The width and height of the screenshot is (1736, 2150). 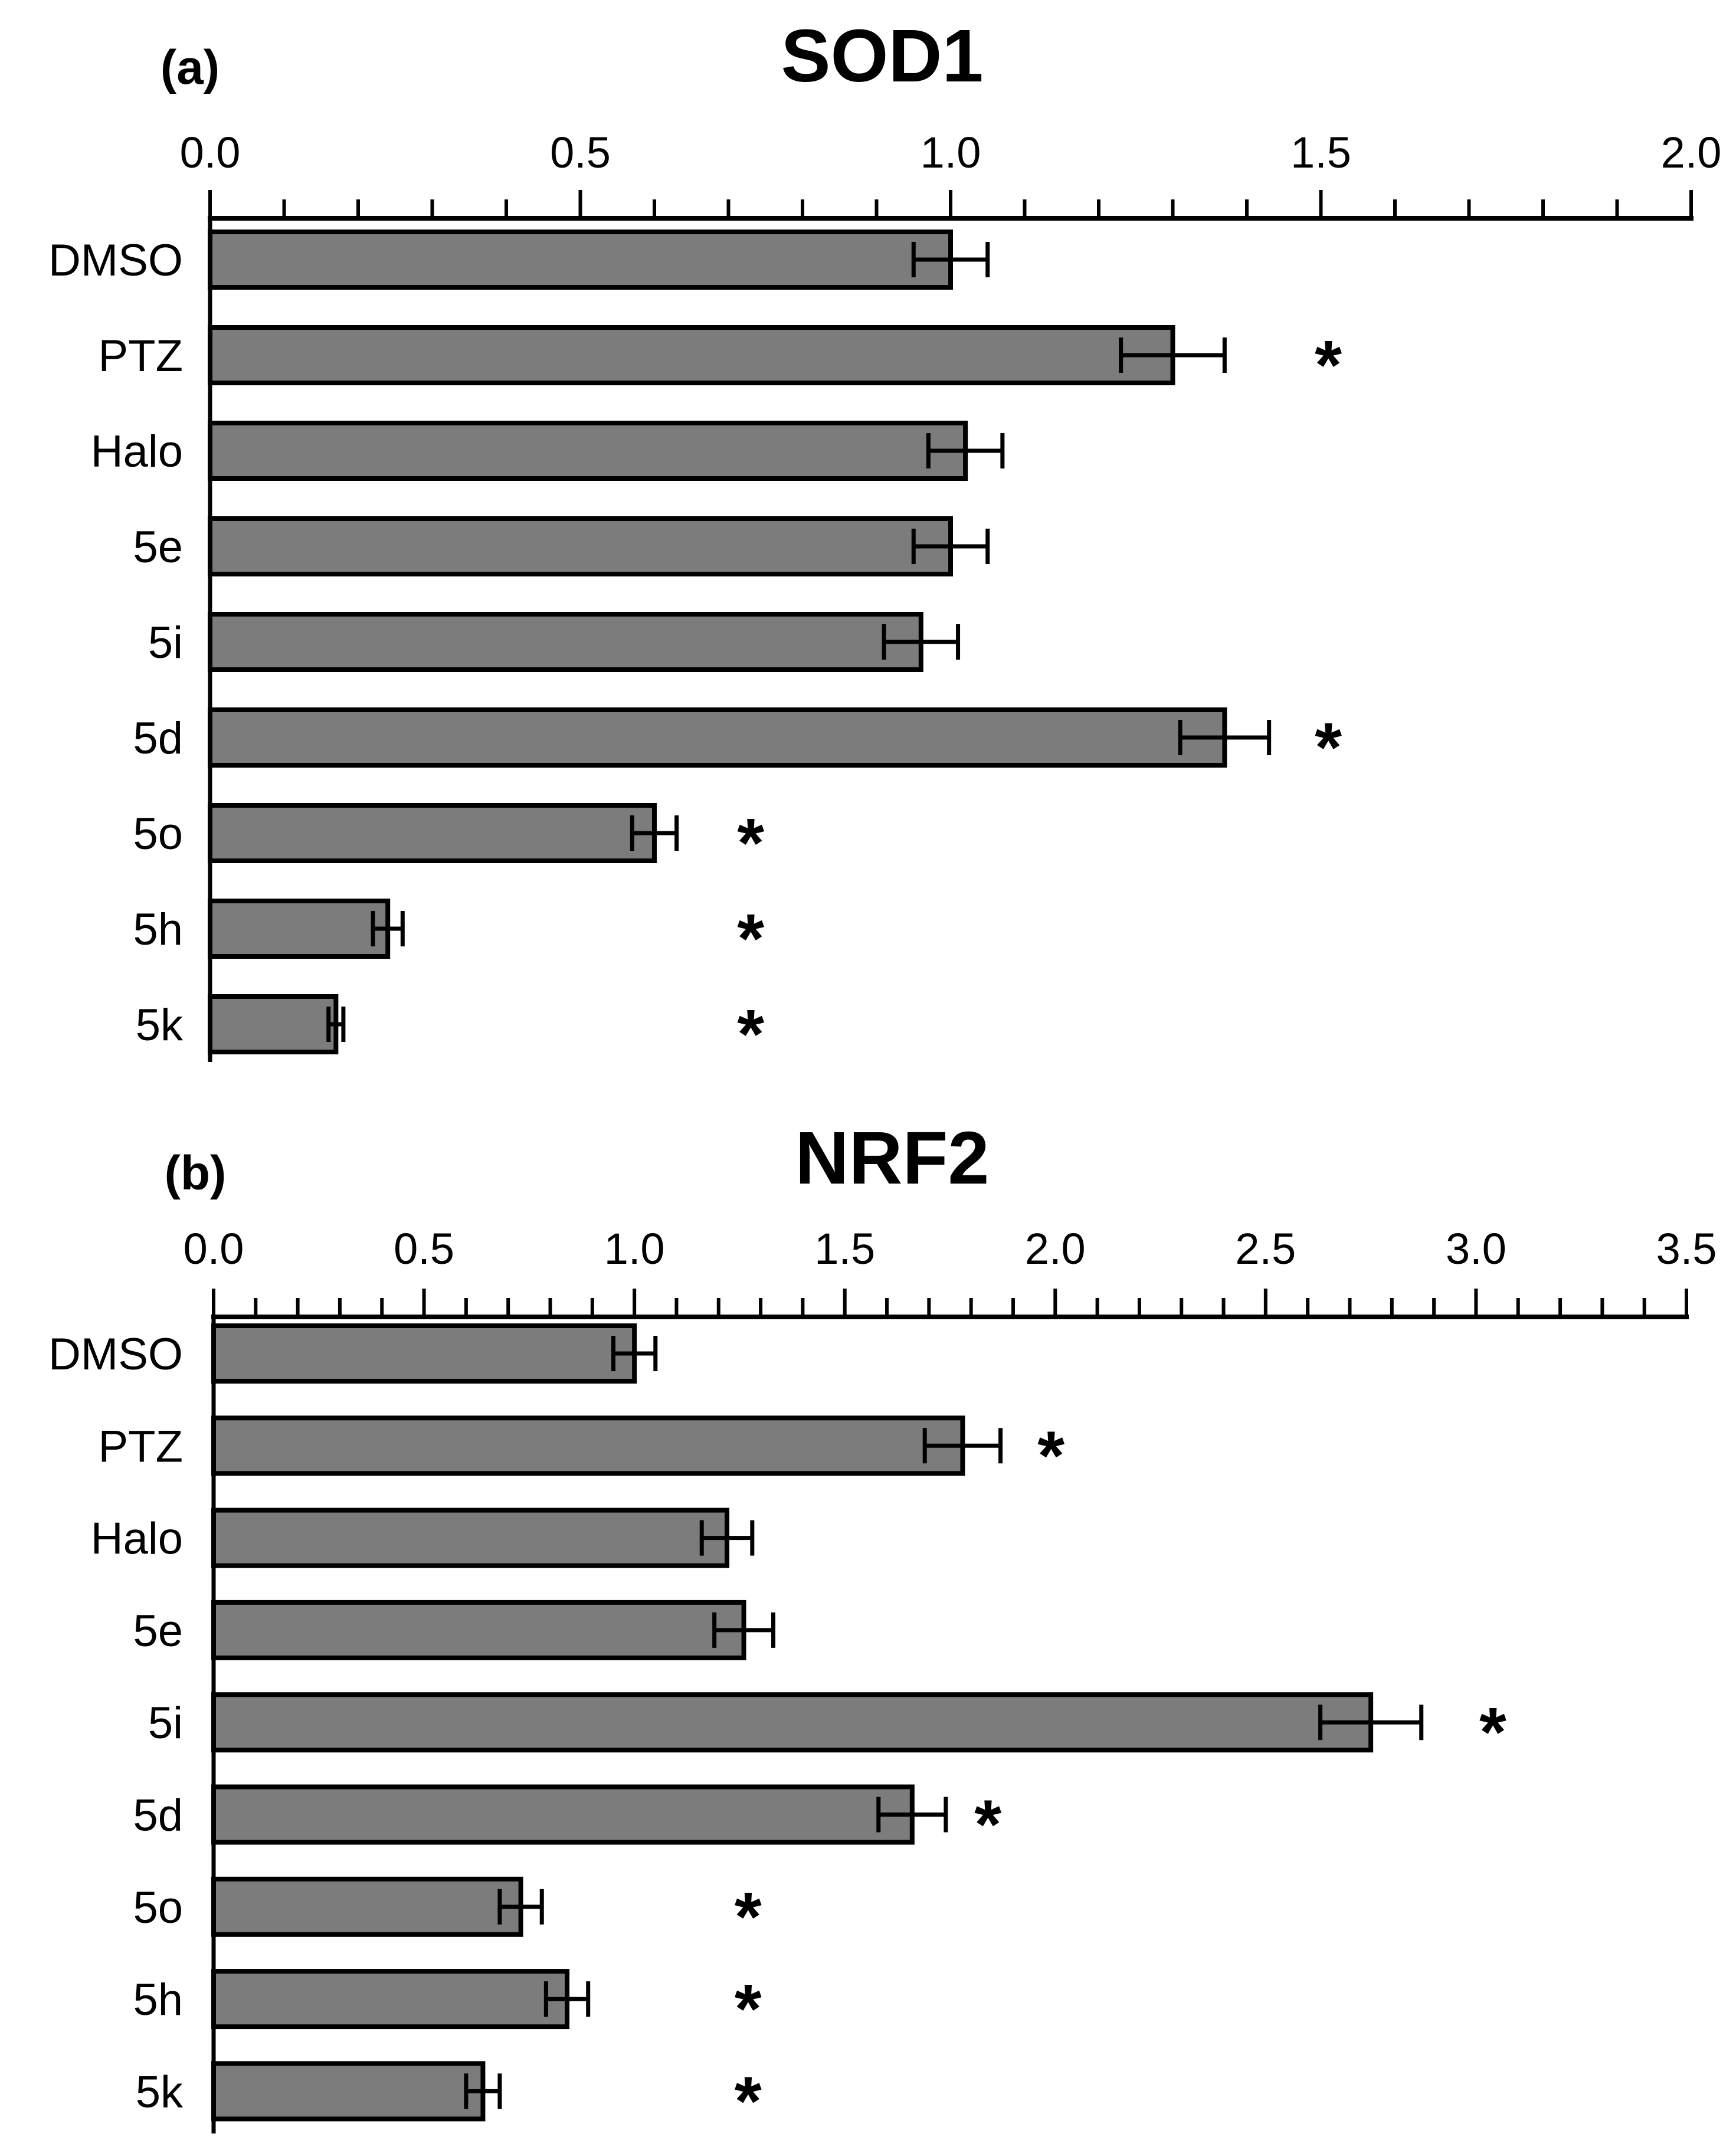 I want to click on x-tick-label: 3.0, so click(x=1476, y=1248).